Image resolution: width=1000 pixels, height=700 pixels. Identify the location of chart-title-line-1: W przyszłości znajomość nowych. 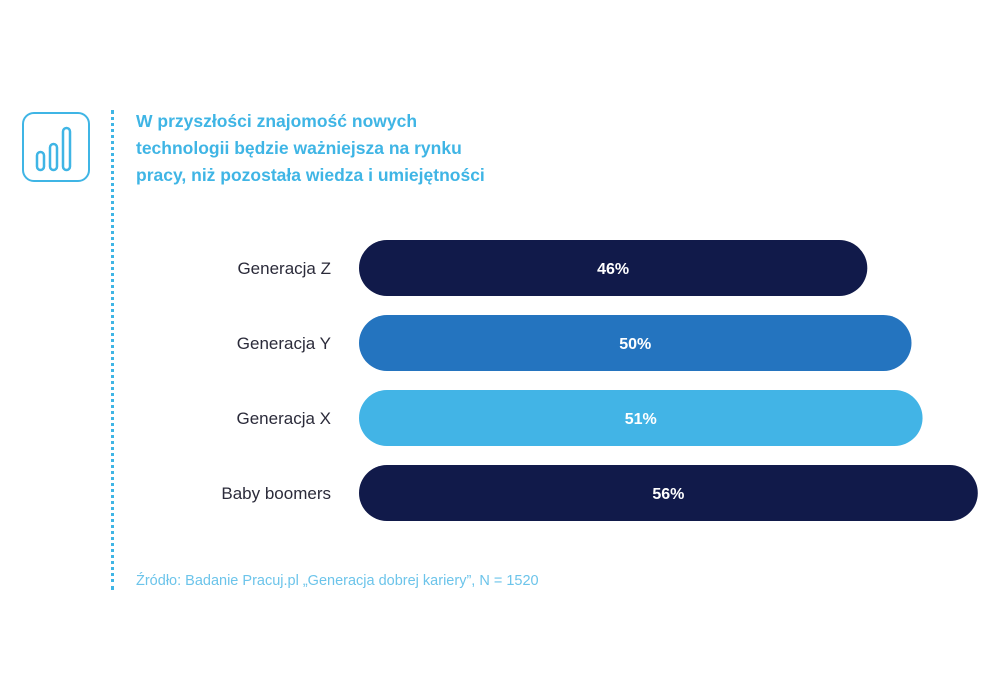
(277, 121).